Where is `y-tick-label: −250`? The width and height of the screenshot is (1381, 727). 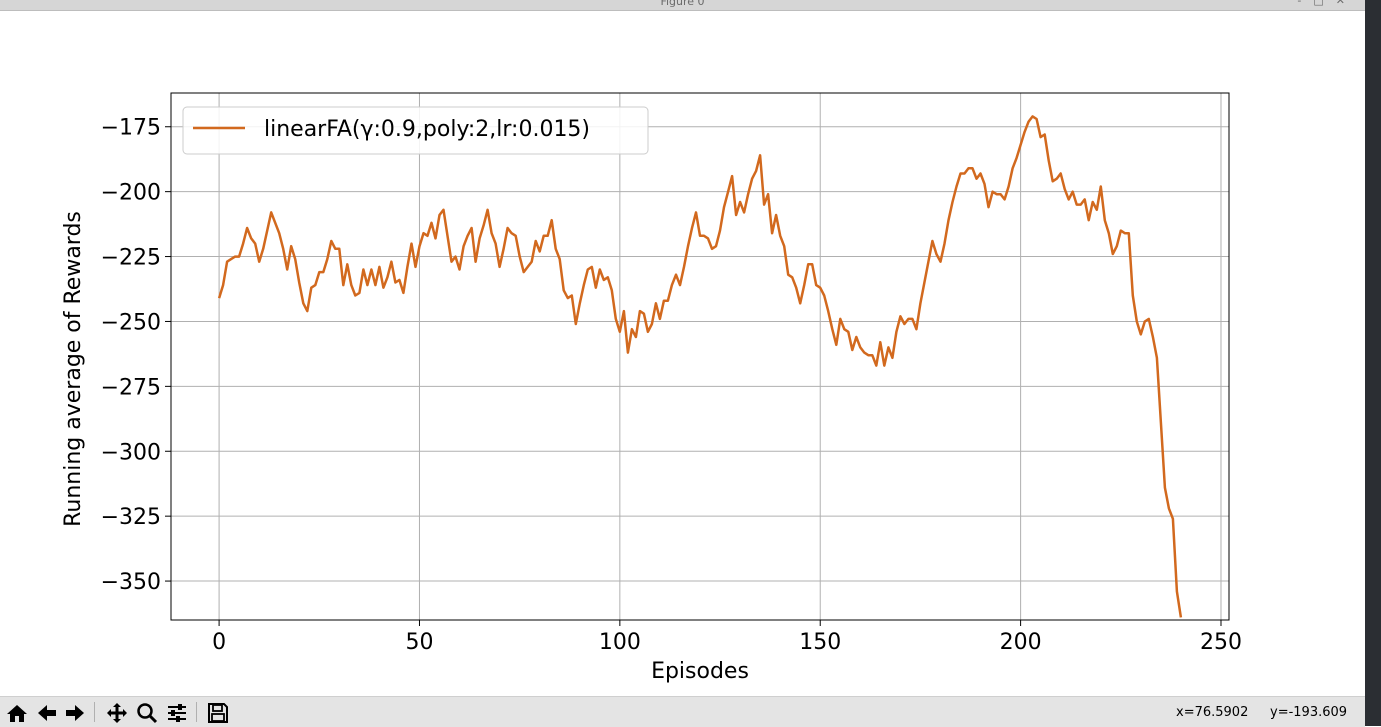
y-tick-label: −250 is located at coordinates (131, 322).